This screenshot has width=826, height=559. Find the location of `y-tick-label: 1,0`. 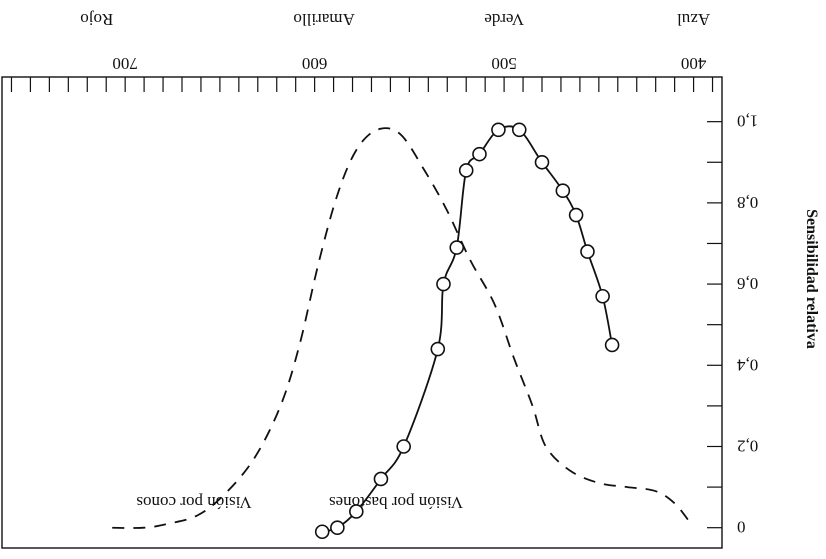

y-tick-label: 1,0 is located at coordinates (747, 121).